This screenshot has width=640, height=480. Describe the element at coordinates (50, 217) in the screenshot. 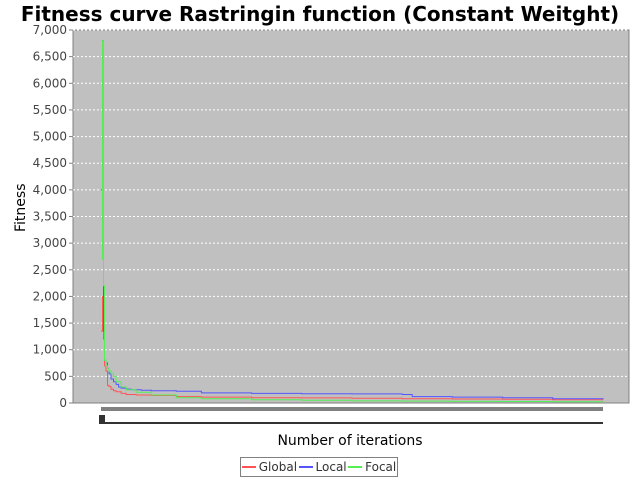

I see `y-tick-label: 3,500` at that location.